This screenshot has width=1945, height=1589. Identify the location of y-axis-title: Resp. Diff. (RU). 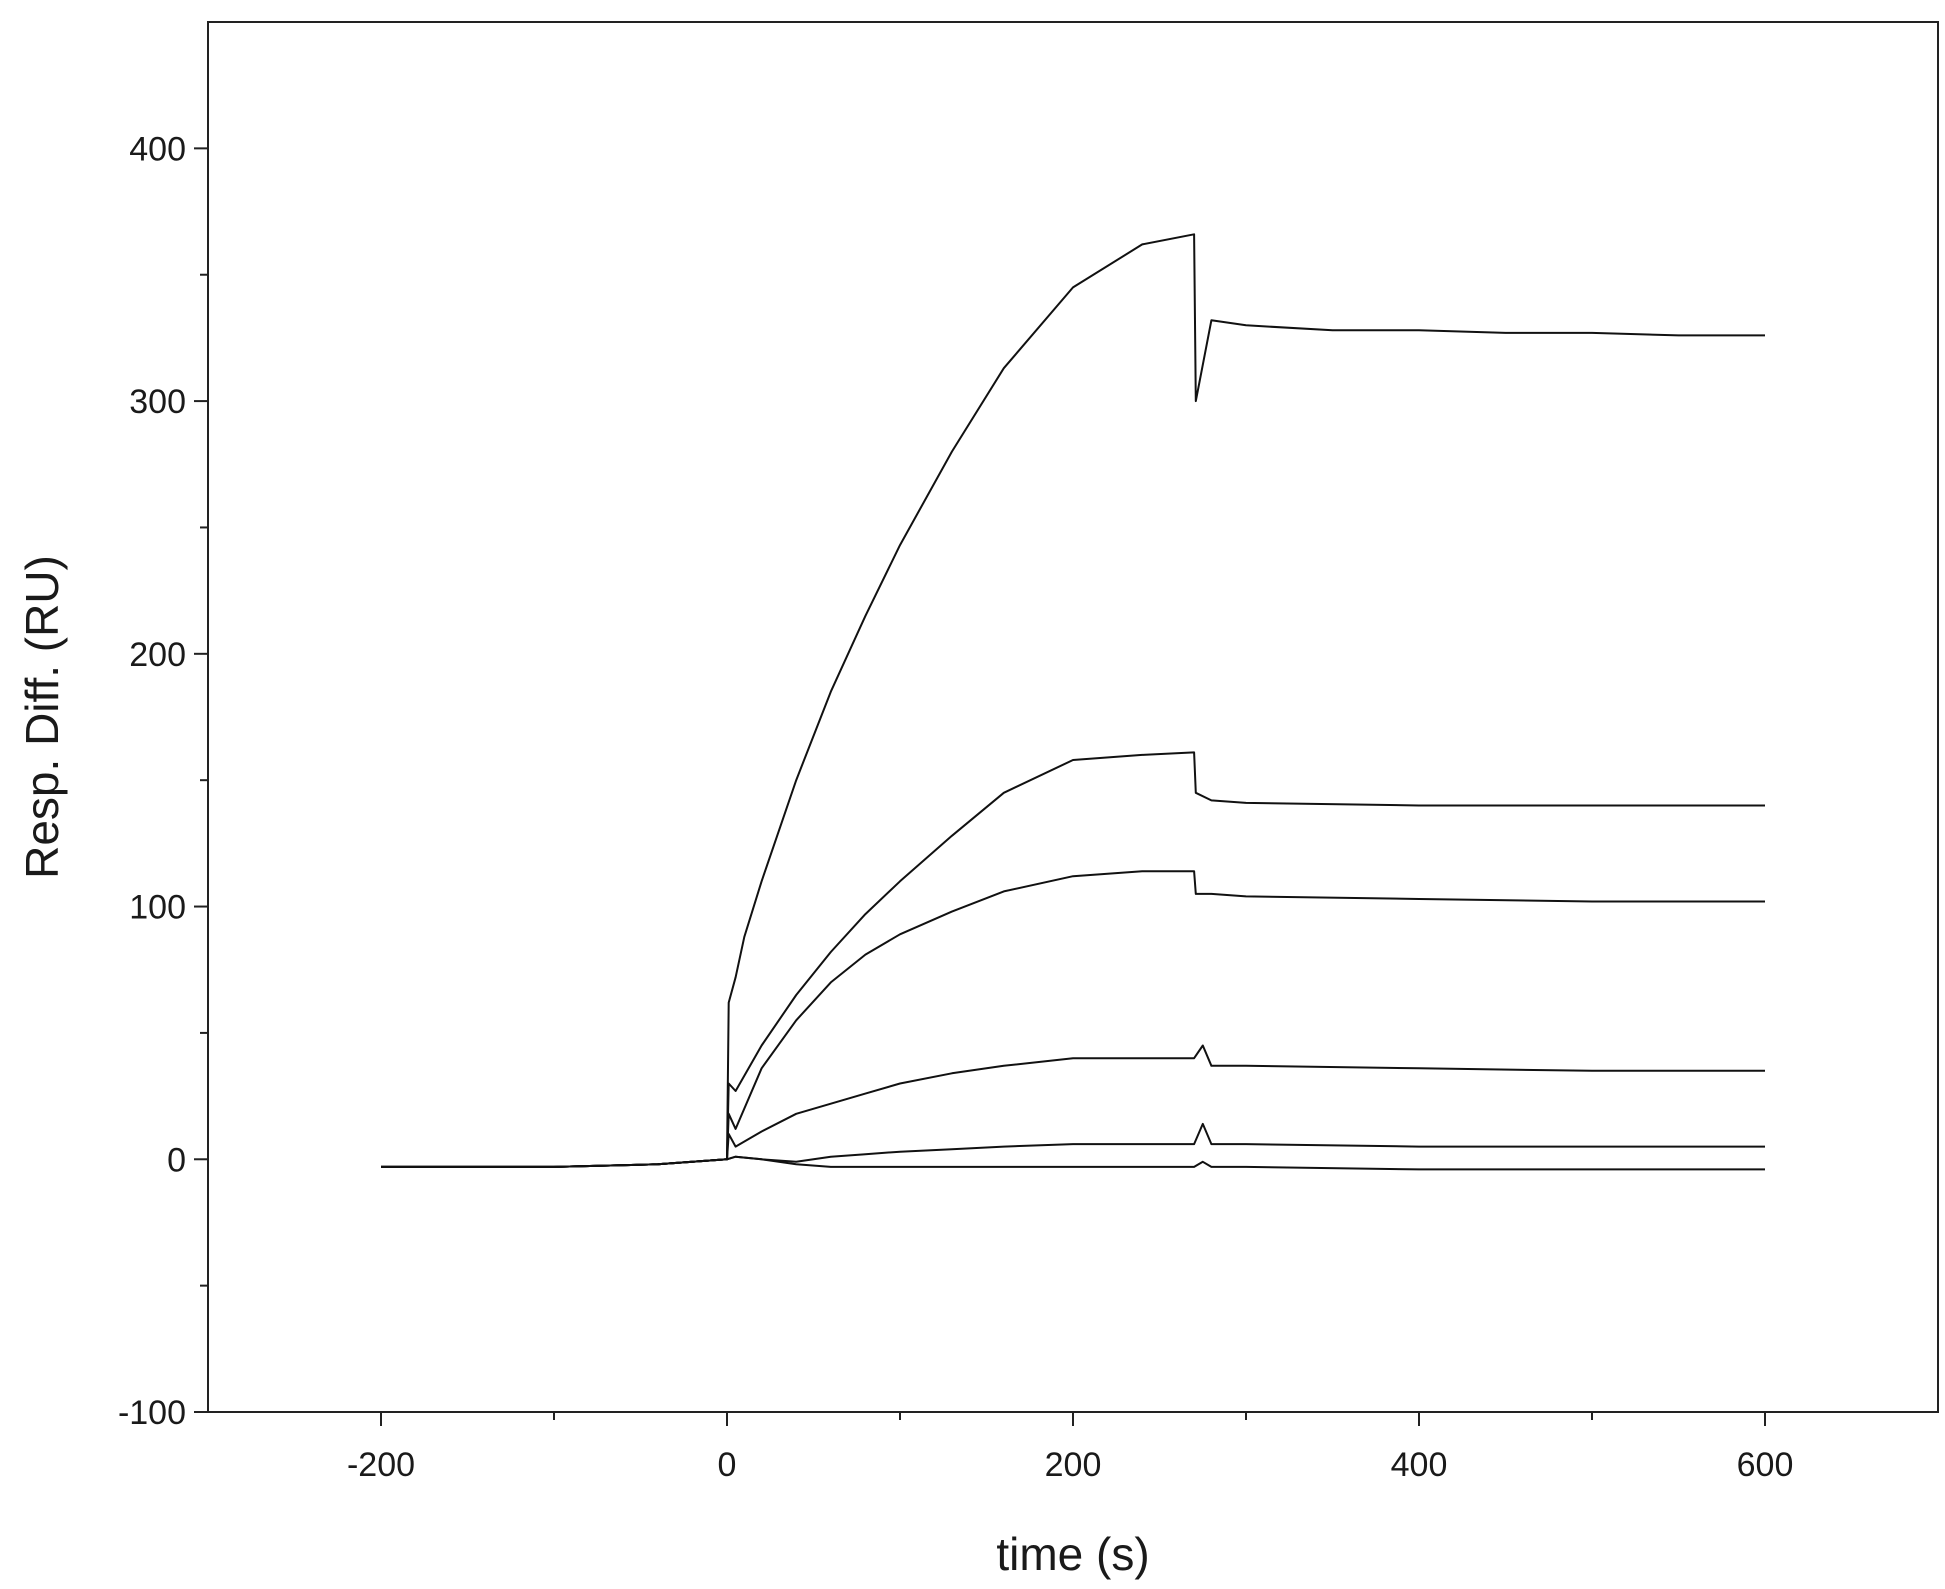
(42, 717).